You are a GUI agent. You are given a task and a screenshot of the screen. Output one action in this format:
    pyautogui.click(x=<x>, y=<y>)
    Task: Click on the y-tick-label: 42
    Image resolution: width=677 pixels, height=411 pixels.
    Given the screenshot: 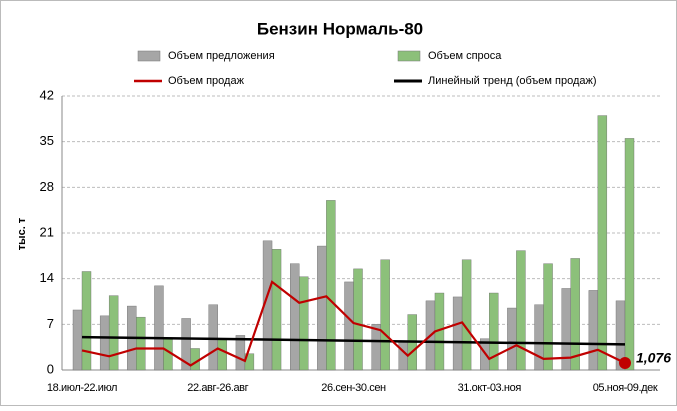 What is the action you would take?
    pyautogui.click(x=47, y=94)
    